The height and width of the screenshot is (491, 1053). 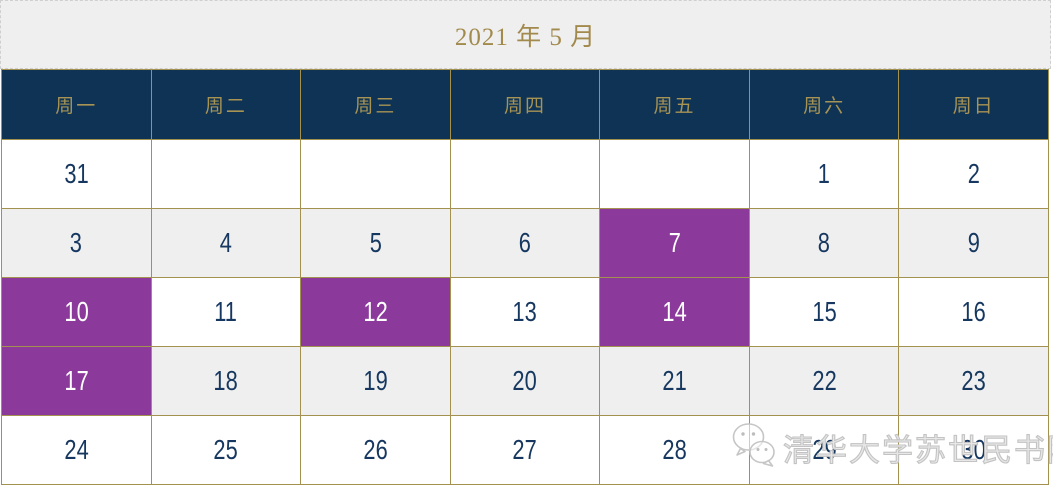 I want to click on calendar-date-cell: 7, so click(x=674, y=243).